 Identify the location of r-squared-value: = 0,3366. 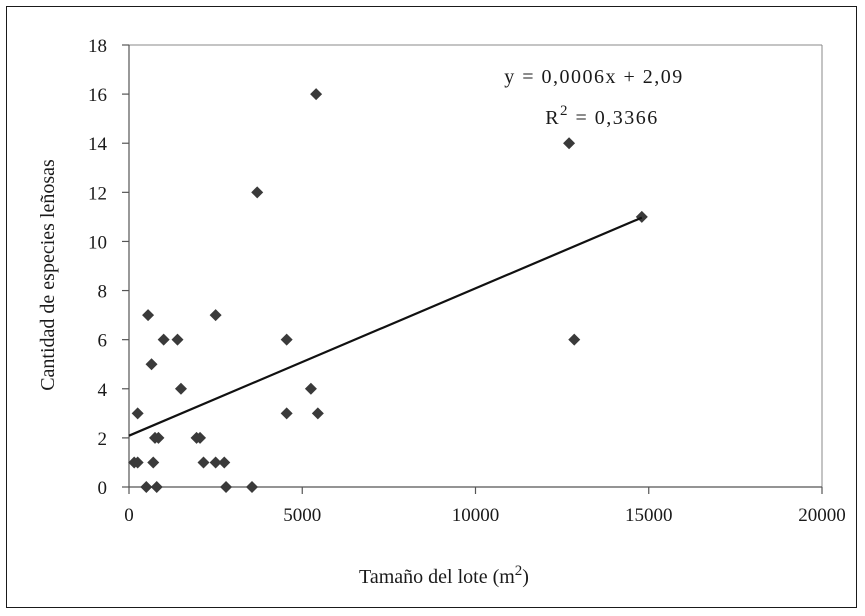
(614, 118).